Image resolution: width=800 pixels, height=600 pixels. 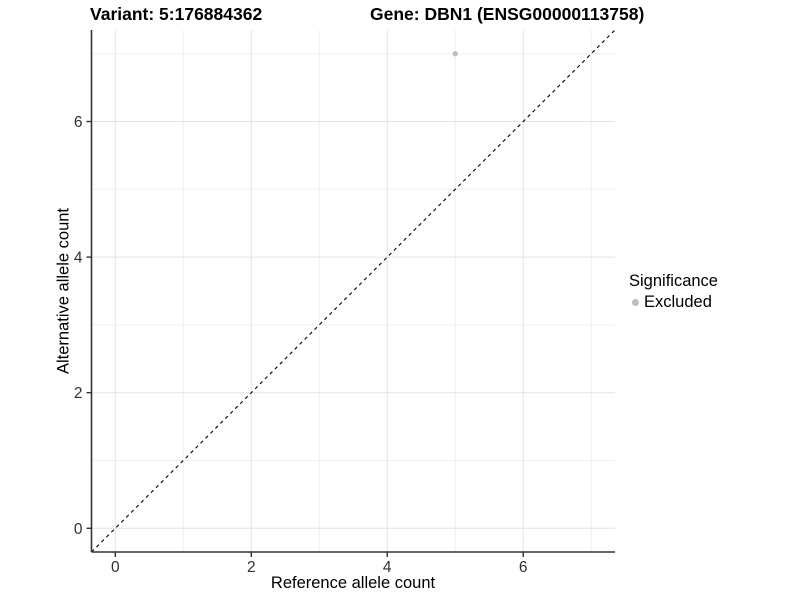 What do you see at coordinates (78, 122) in the screenshot?
I see `y-tick-label: 6` at bounding box center [78, 122].